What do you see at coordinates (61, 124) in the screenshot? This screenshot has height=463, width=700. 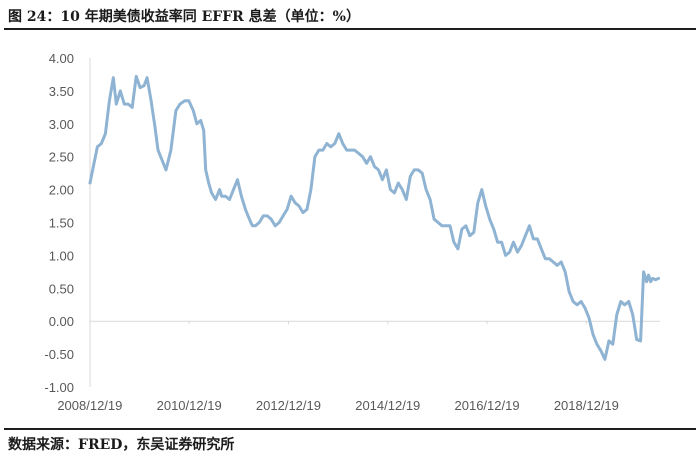 I see `y-tick-label: 3.00` at bounding box center [61, 124].